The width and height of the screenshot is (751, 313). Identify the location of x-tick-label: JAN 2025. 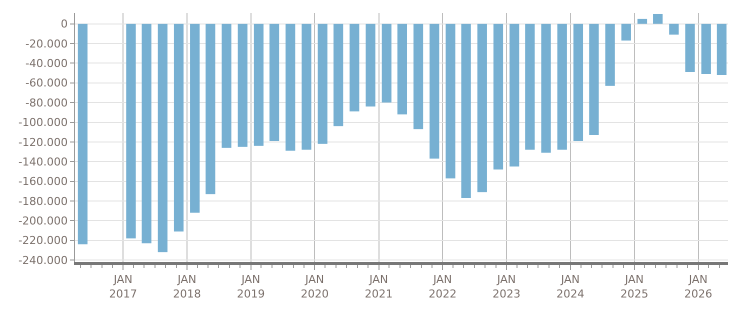
(634, 286).